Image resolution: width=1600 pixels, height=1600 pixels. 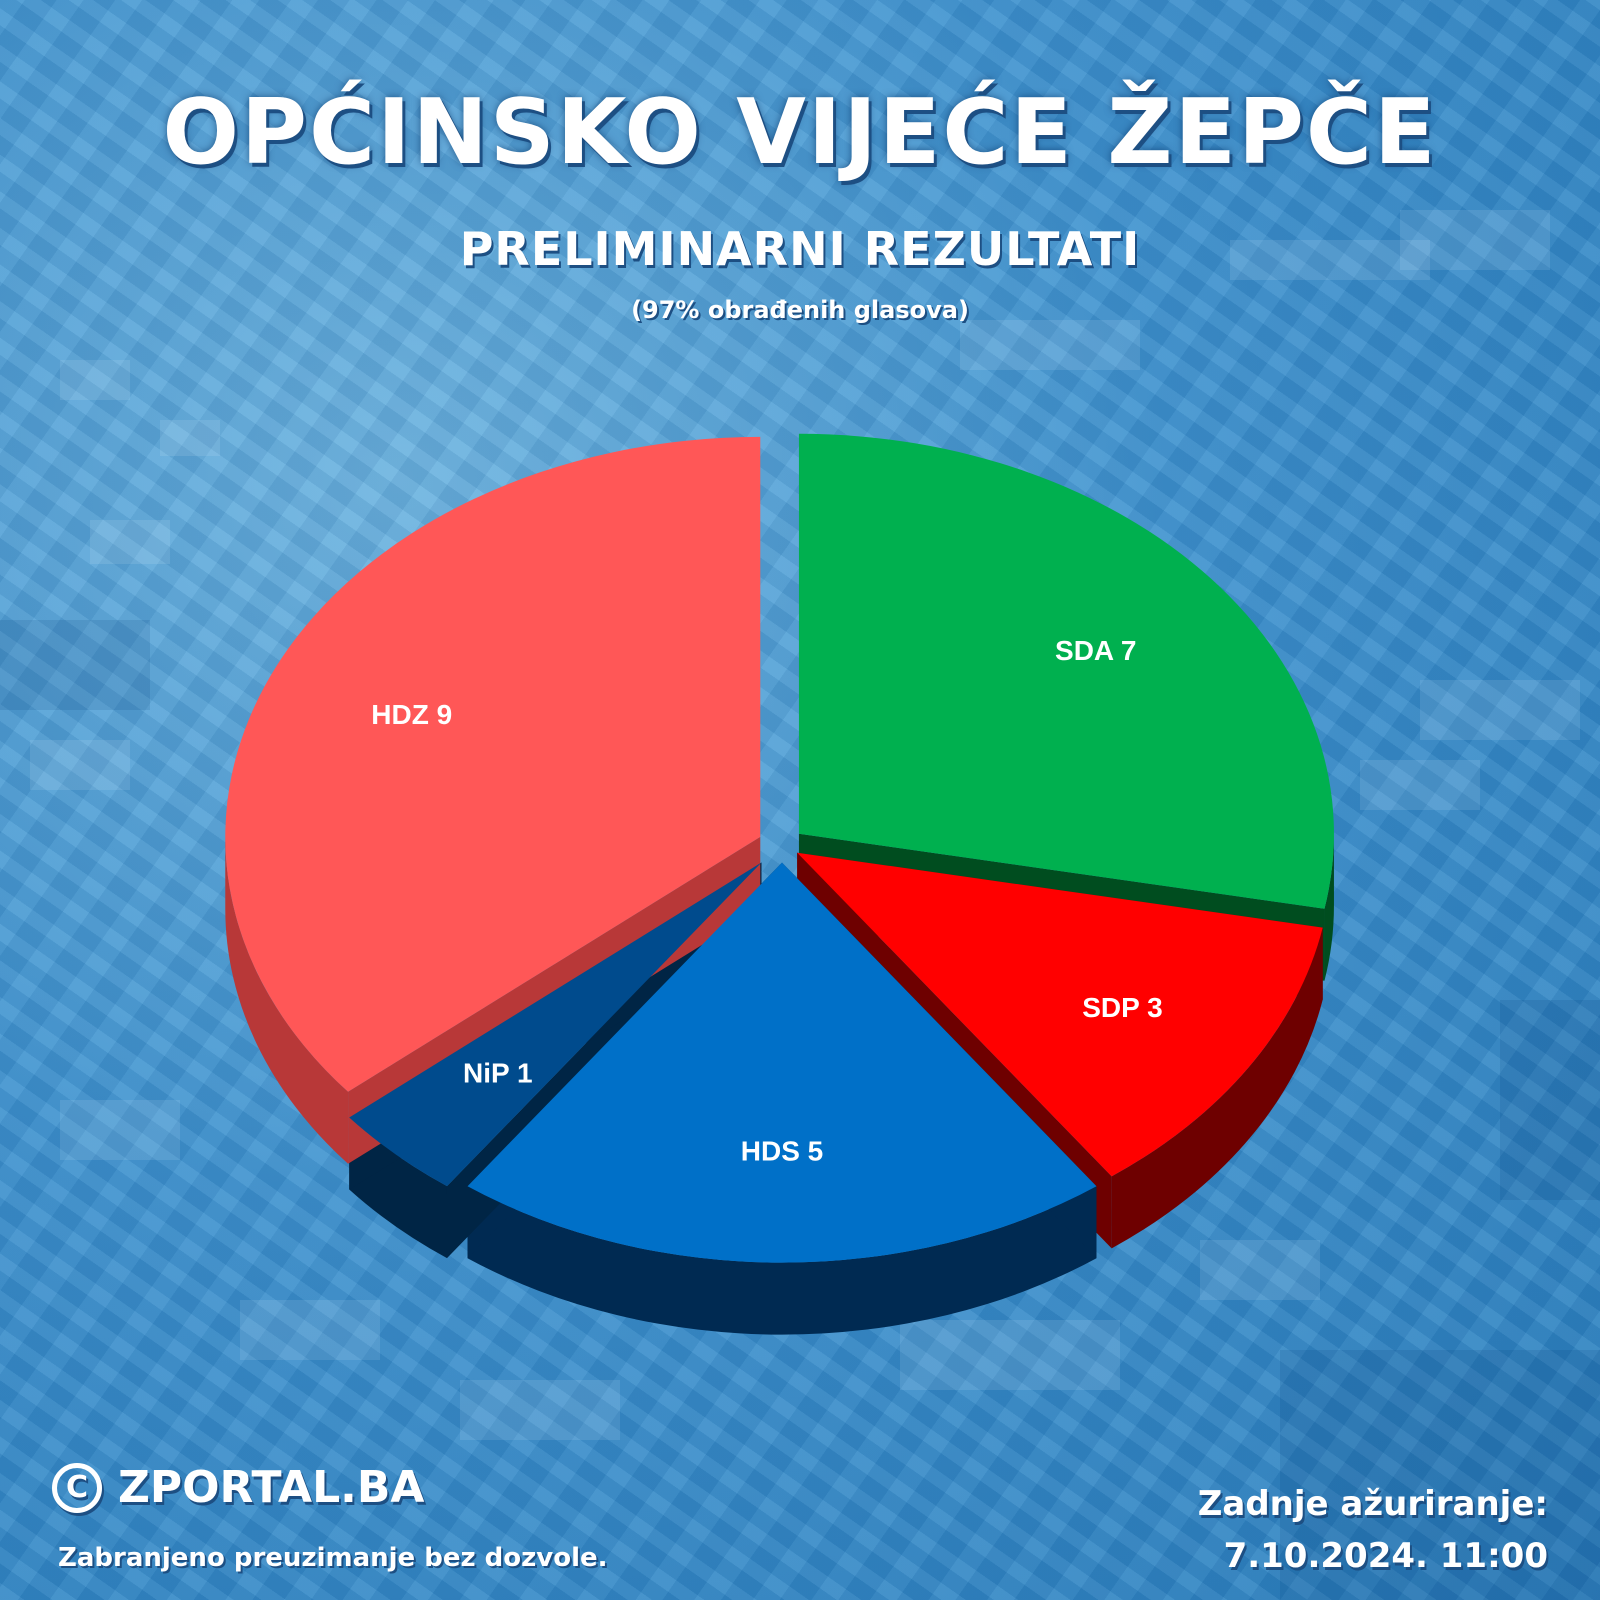 I want to click on slice-label-nip: NiP 1, so click(x=498, y=1072).